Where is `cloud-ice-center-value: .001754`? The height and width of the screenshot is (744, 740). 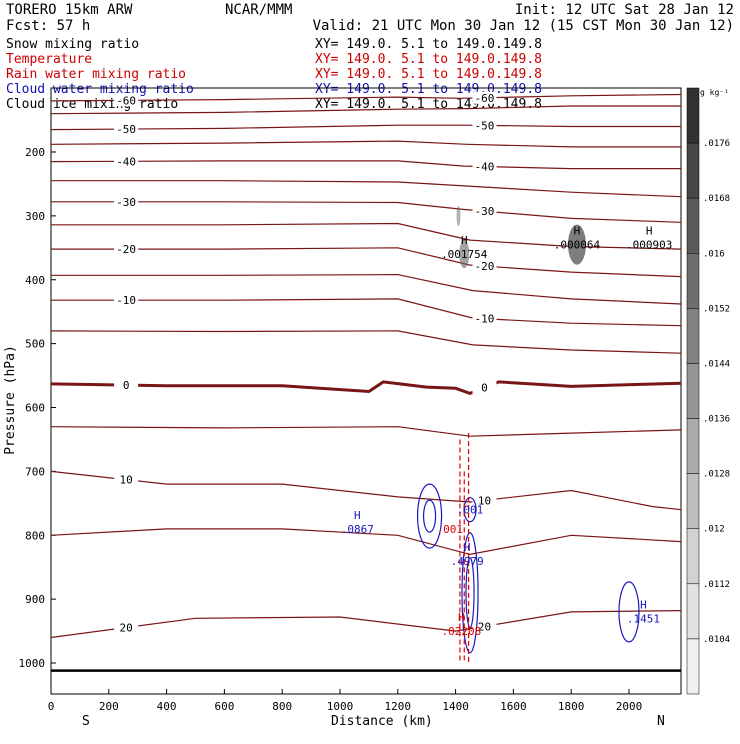 cloud-ice-center-value: .001754 is located at coordinates (464, 254).